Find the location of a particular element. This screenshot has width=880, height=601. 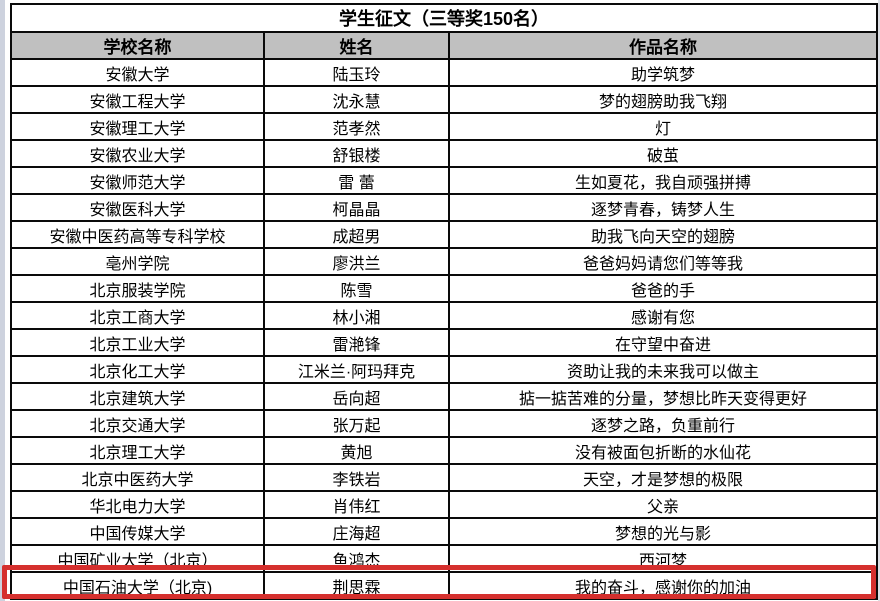

school-cell: 北京工商大学 is located at coordinates (137, 315).